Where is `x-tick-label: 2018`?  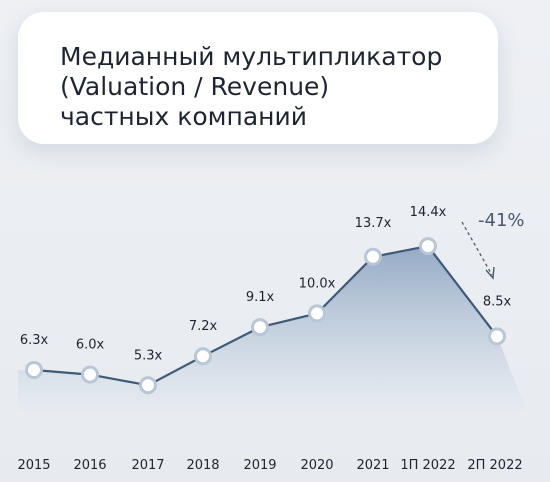
x-tick-label: 2018 is located at coordinates (202, 465).